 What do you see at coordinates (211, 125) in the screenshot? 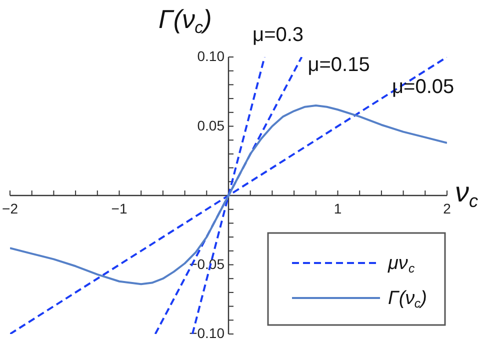
I see `y-tick-label: 0.05` at bounding box center [211, 125].